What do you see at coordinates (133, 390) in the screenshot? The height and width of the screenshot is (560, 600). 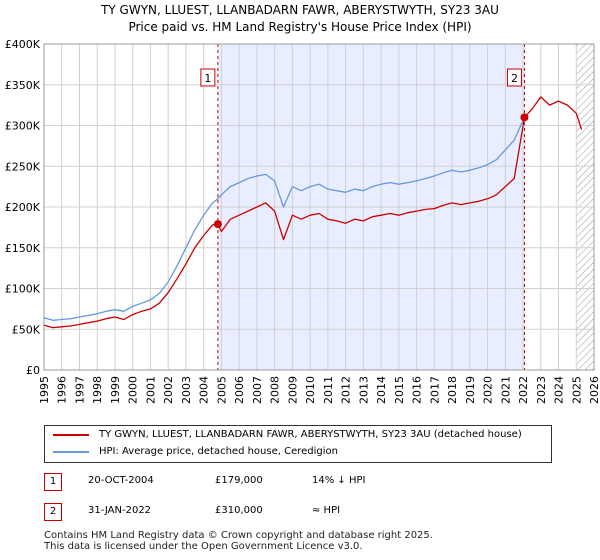 I see `x-tick-label: 2000` at bounding box center [133, 390].